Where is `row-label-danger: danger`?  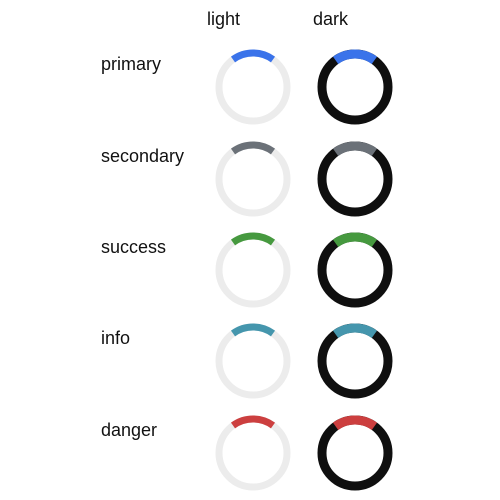
row-label-danger: danger is located at coordinates (129, 430).